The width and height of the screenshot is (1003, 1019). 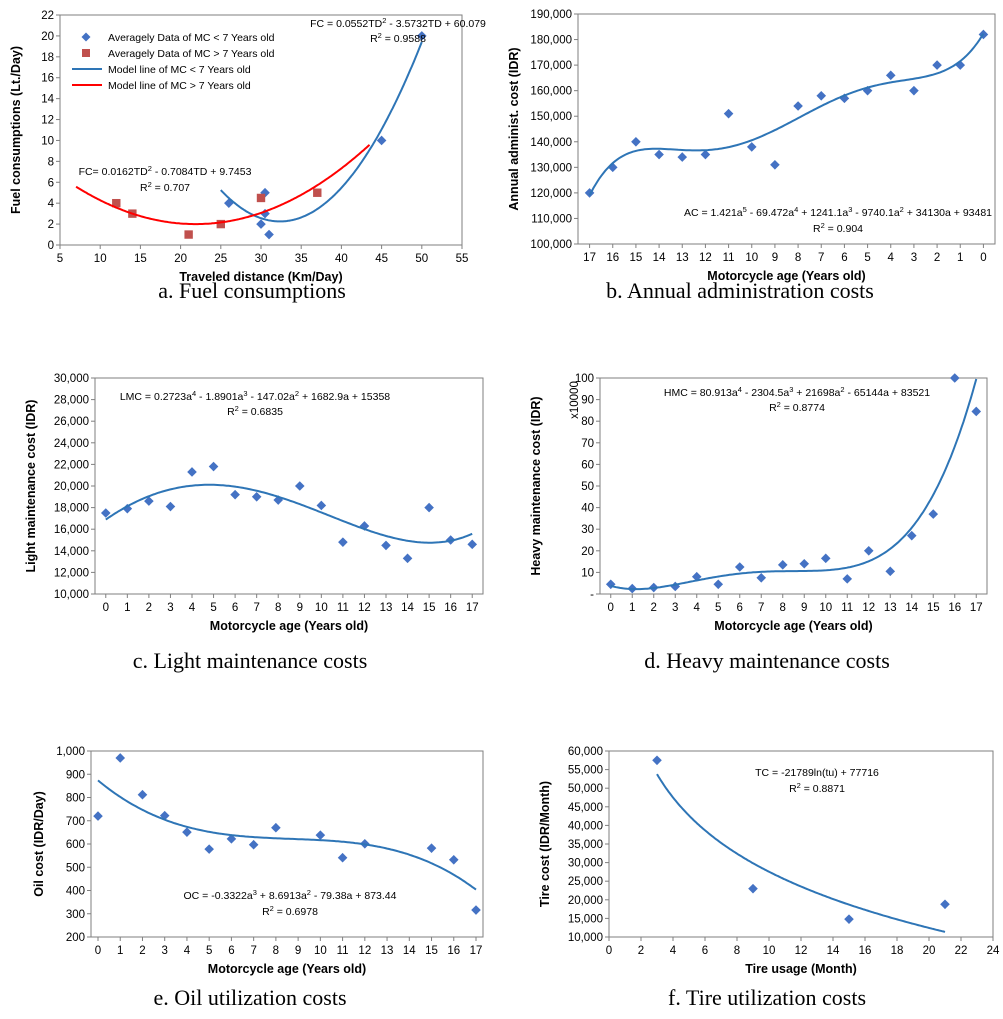 I want to click on y-tick-label: 12,000, so click(x=71, y=573).